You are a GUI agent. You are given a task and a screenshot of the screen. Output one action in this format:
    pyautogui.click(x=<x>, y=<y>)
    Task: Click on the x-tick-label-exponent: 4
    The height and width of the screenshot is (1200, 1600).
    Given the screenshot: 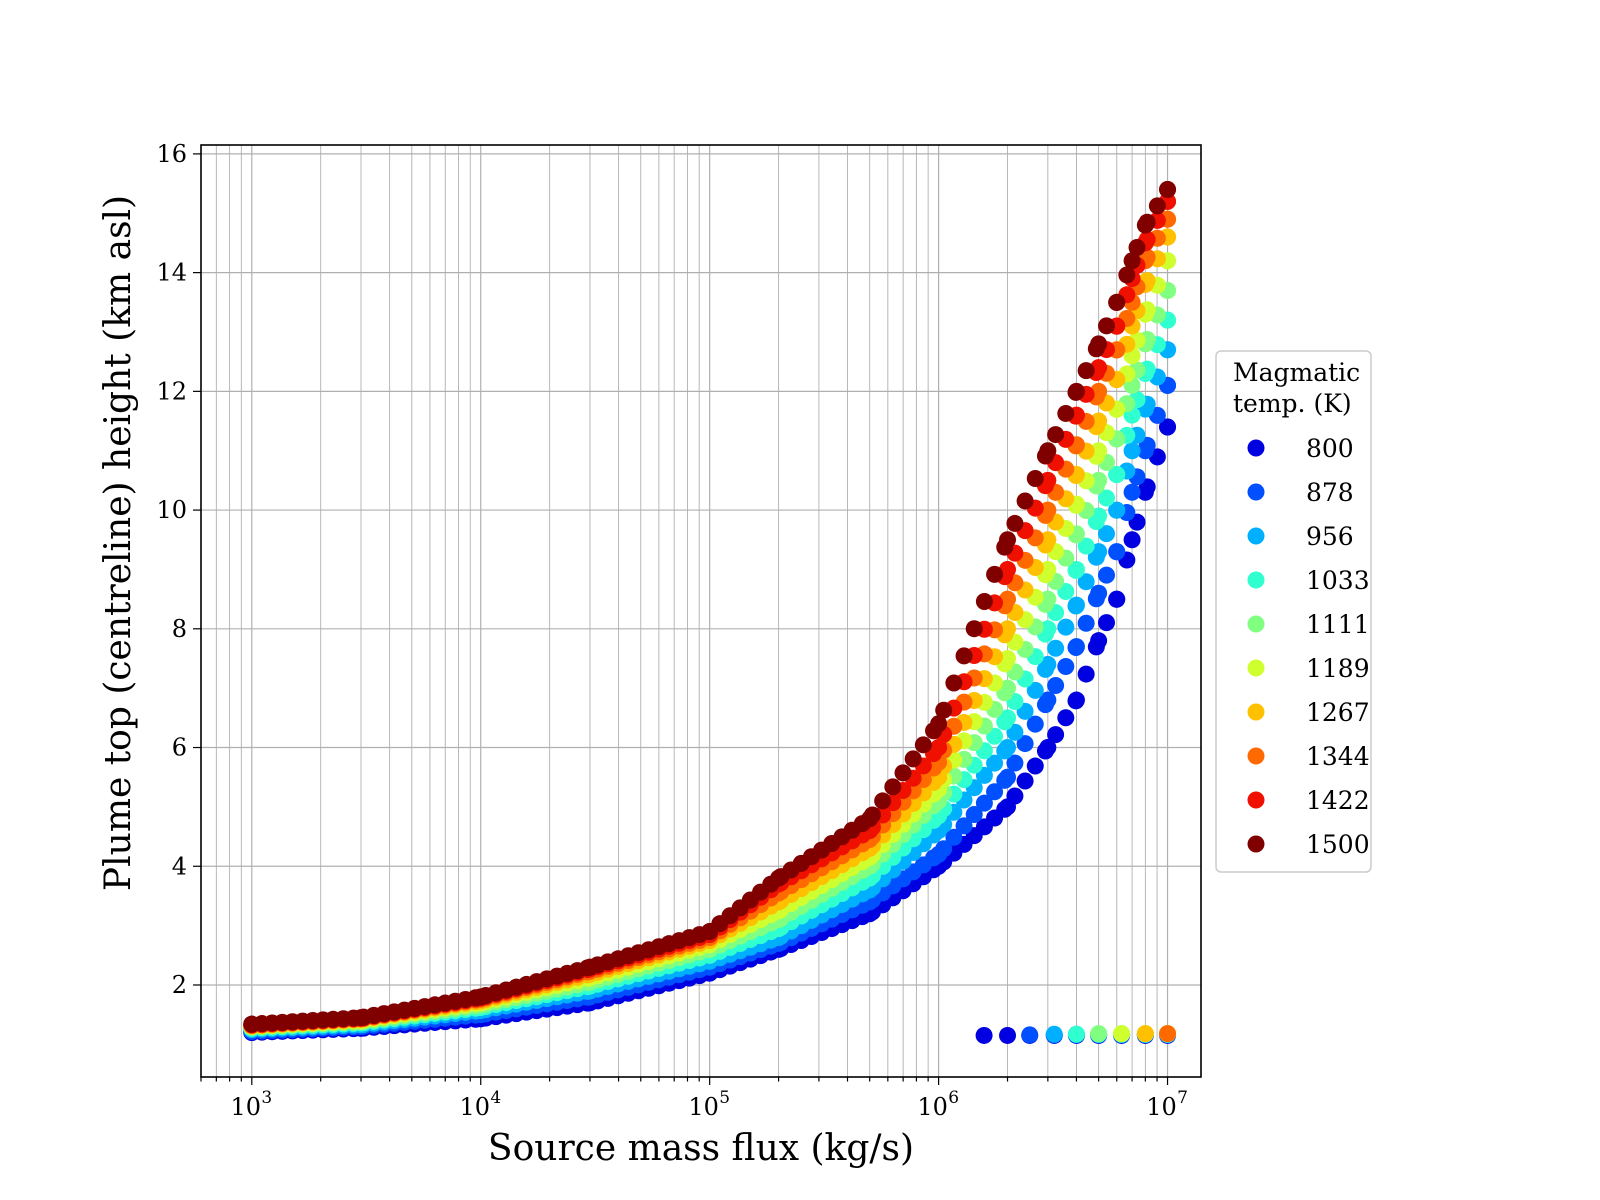 What is the action you would take?
    pyautogui.click(x=495, y=1098)
    